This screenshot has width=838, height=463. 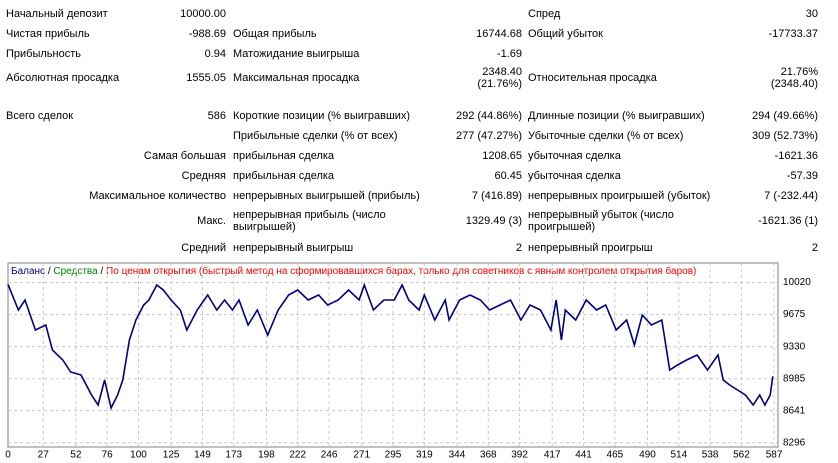 What do you see at coordinates (393, 455) in the screenshot?
I see `x-tick-label: 295` at bounding box center [393, 455].